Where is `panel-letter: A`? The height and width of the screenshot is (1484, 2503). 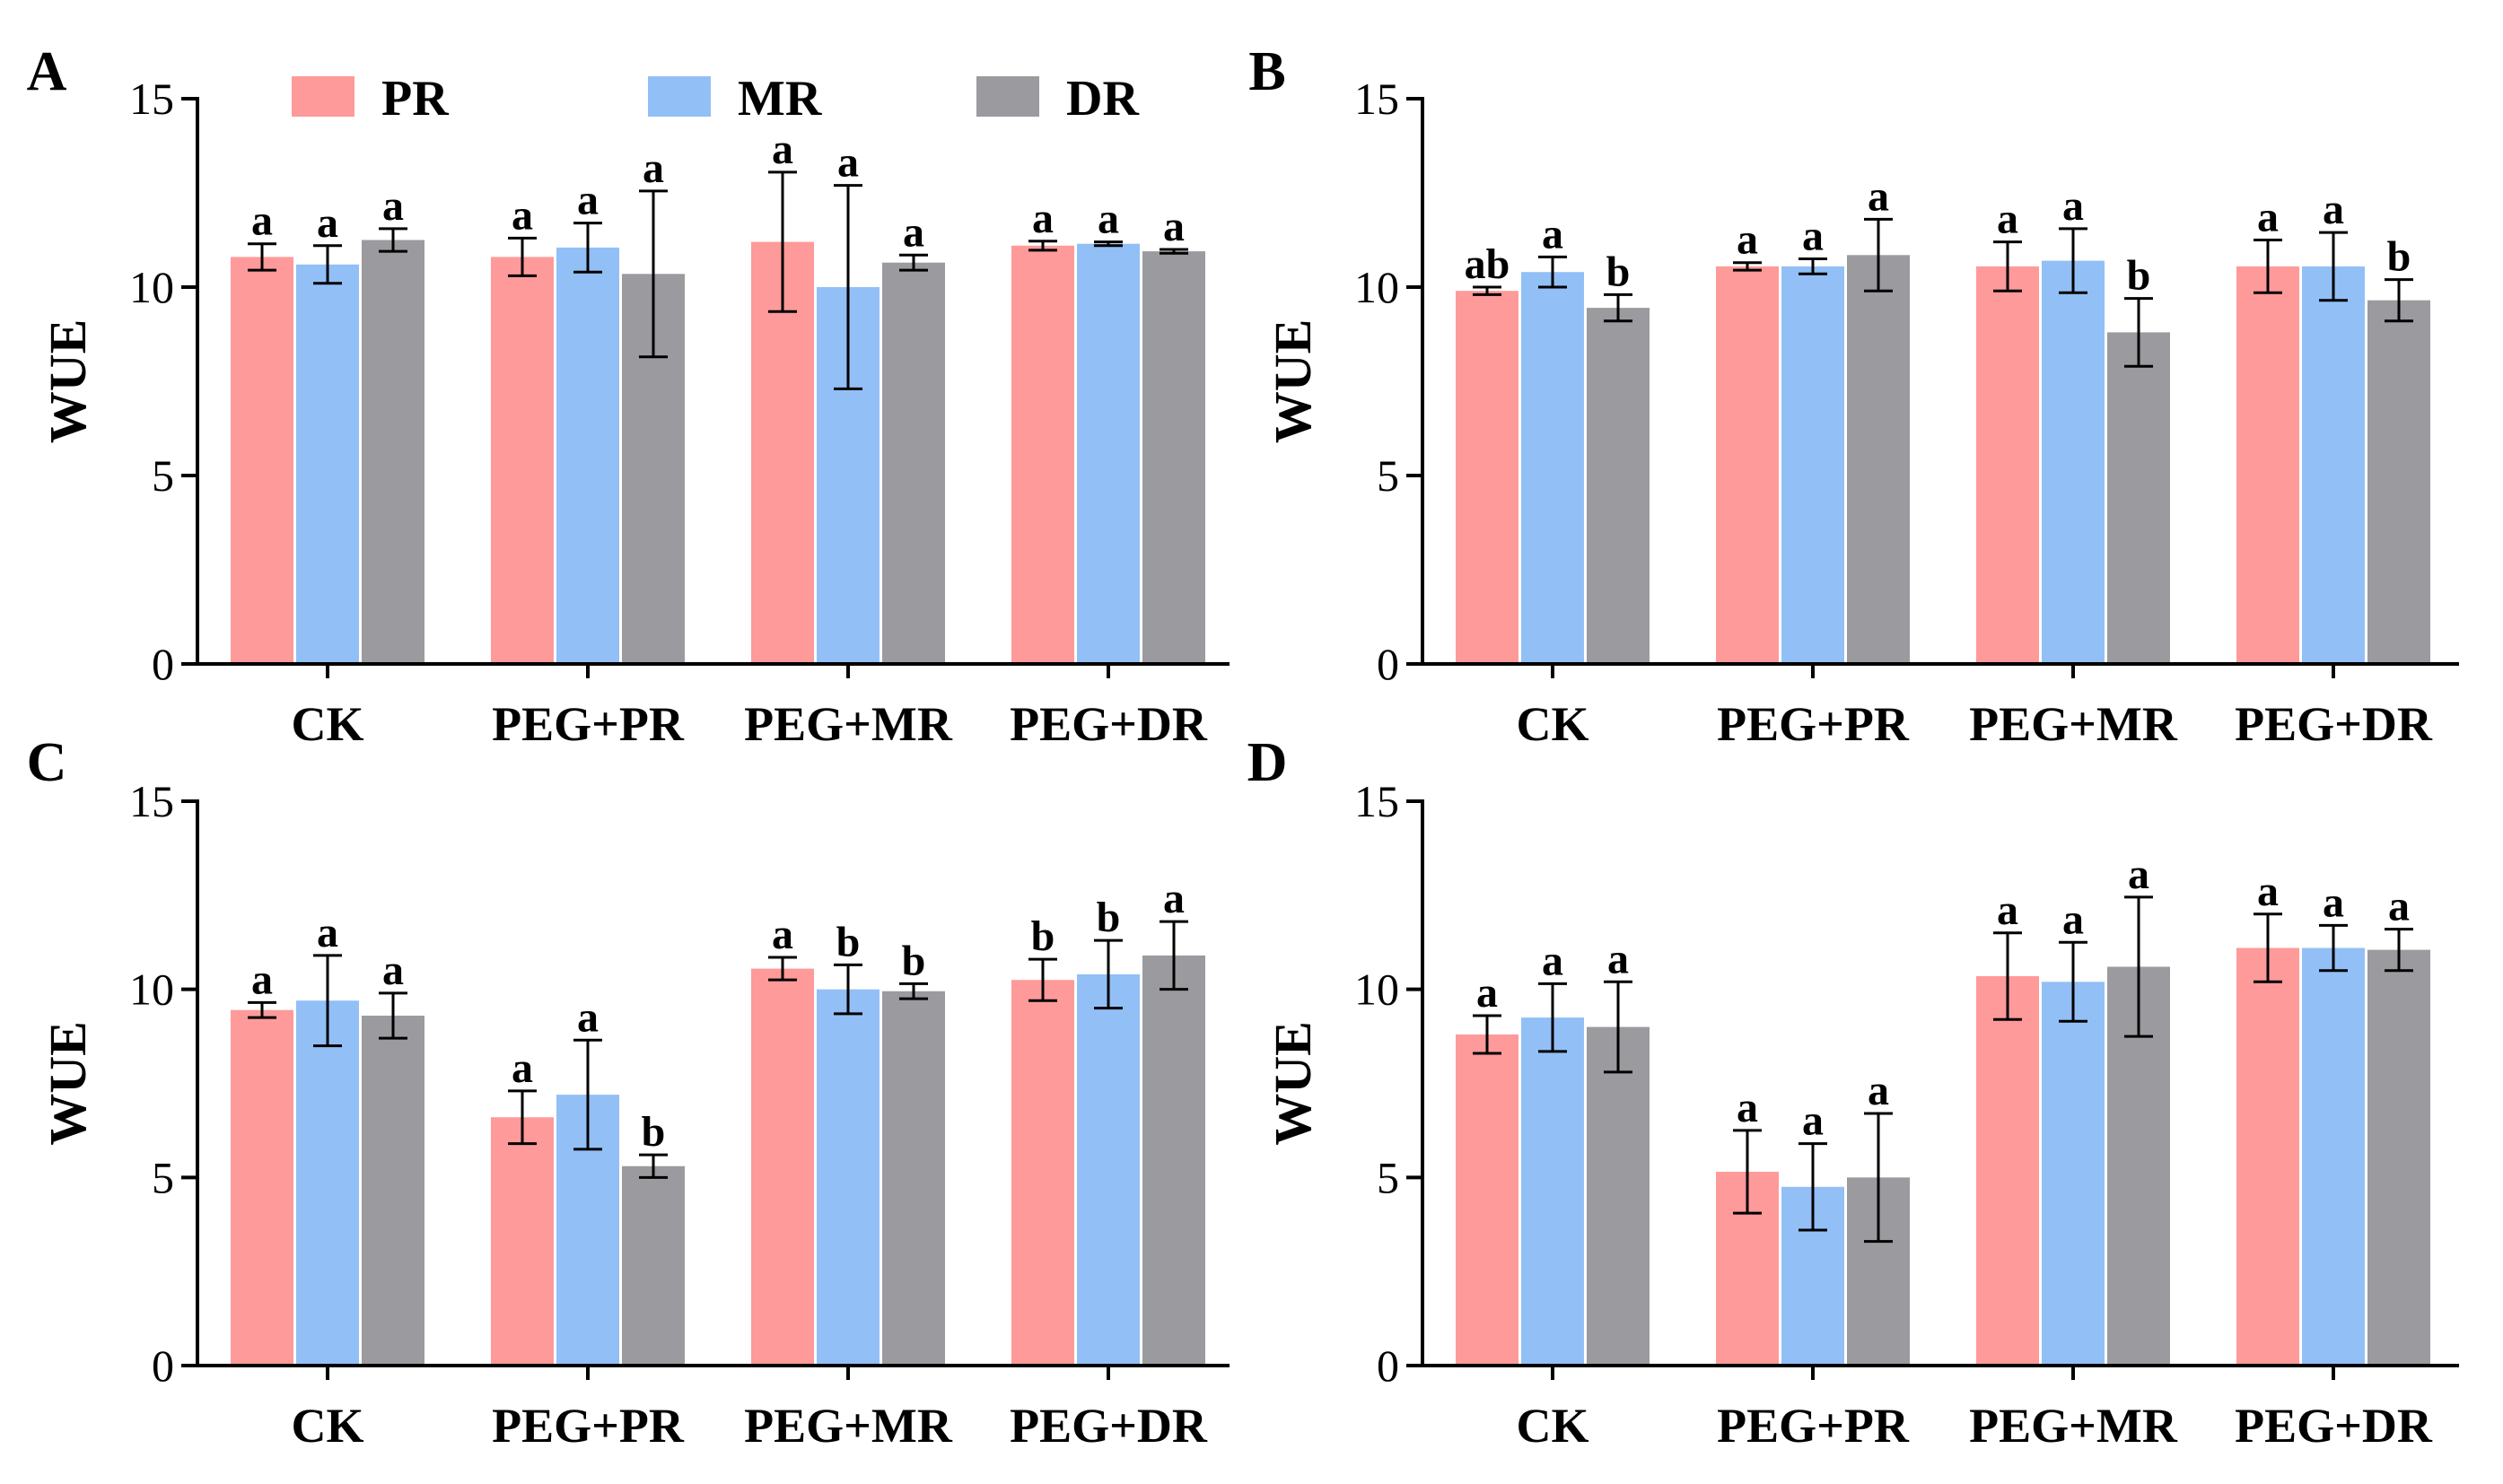
panel-letter: A is located at coordinates (47, 71).